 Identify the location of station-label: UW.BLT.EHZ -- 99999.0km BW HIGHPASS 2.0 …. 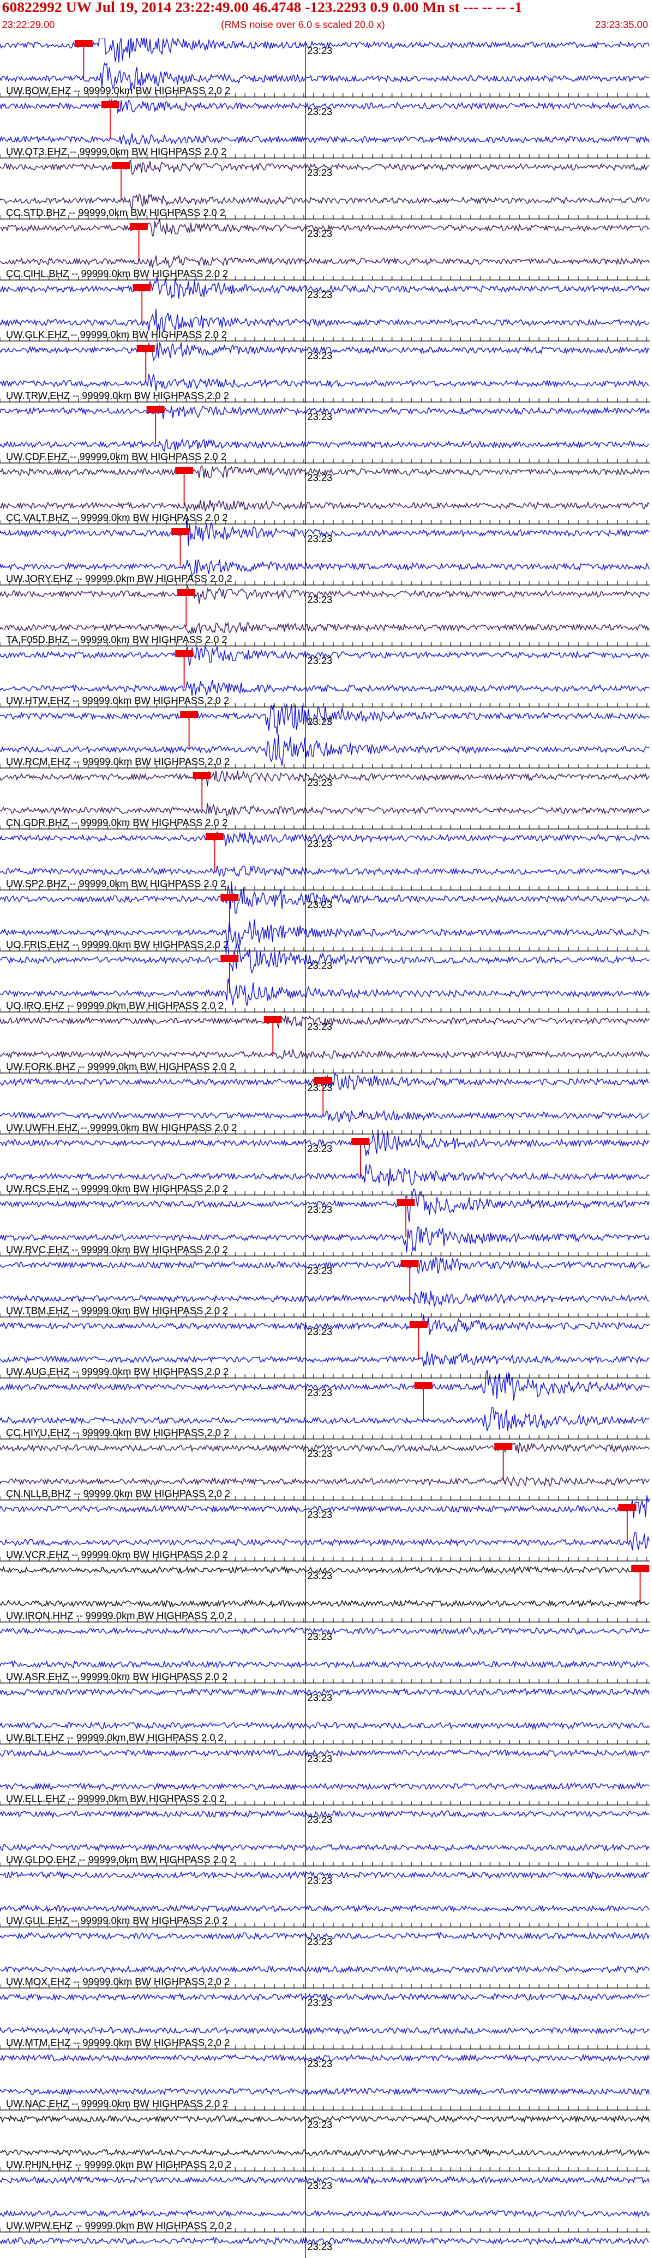
(115, 1738).